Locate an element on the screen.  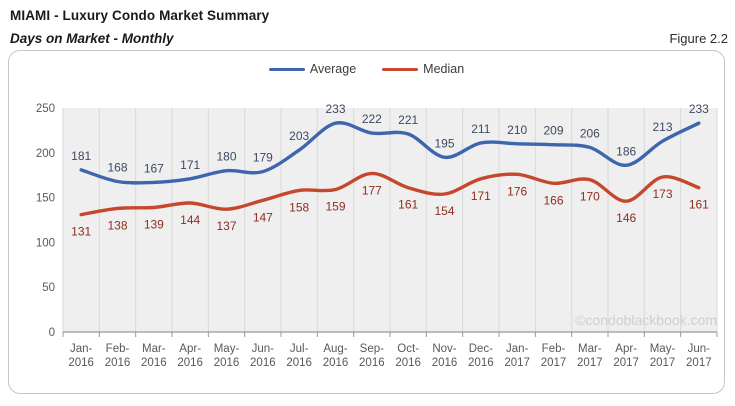
median-data-label: 146 is located at coordinates (626, 218).